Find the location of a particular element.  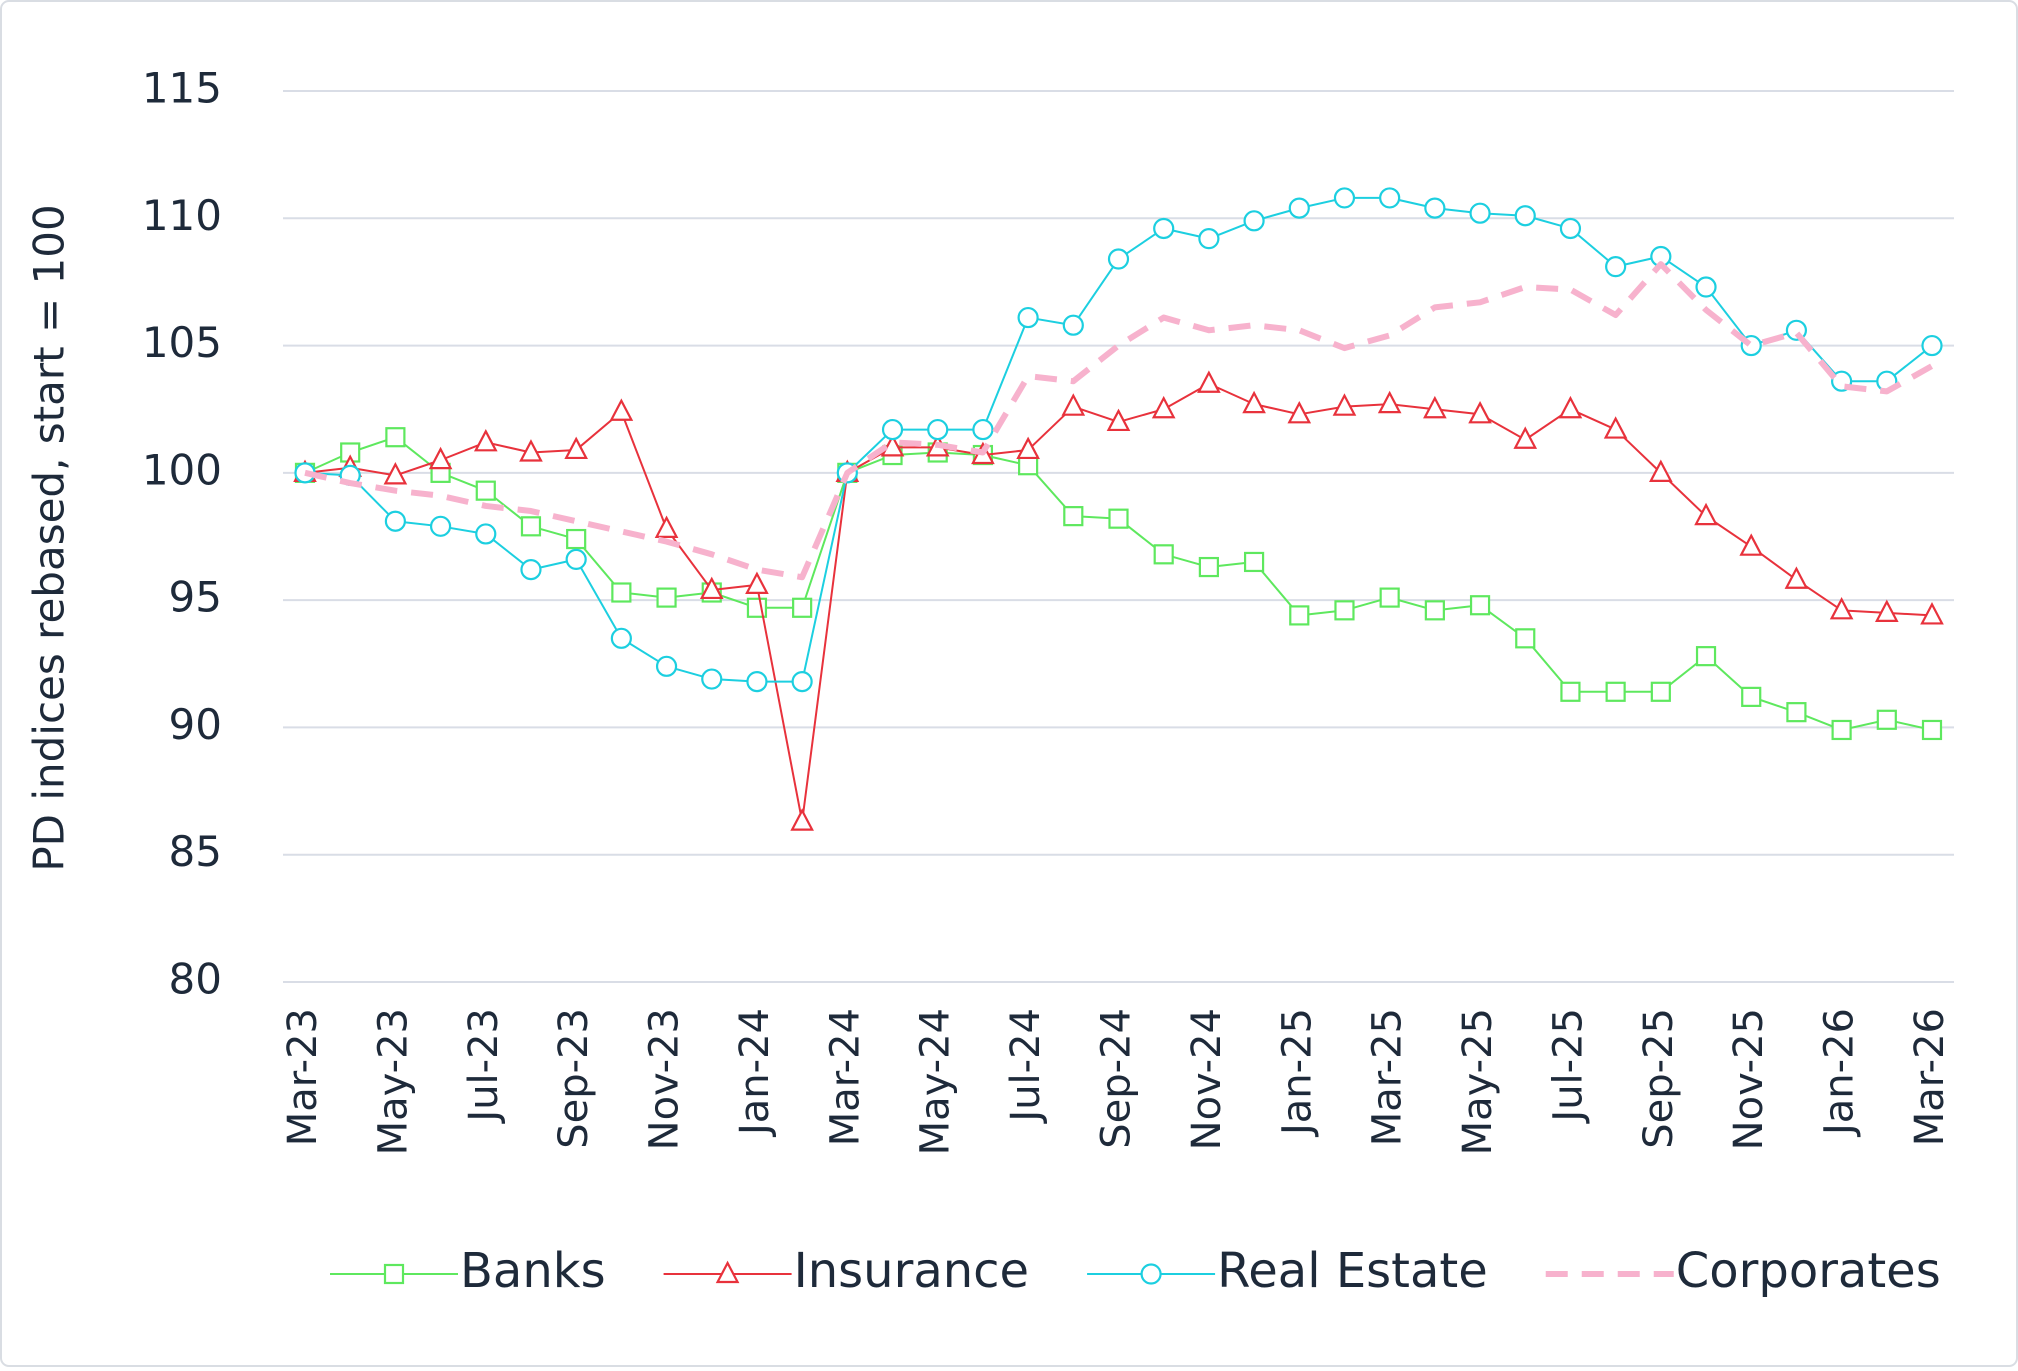

x-tick-label: Nov-24 is located at coordinates (1207, 1079).